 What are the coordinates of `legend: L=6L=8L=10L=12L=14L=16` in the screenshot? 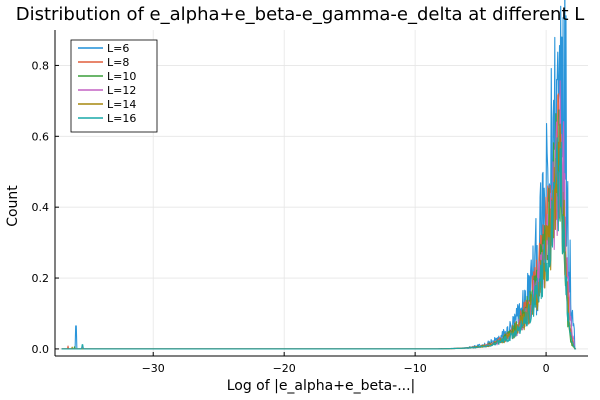 It's located at (114, 86).